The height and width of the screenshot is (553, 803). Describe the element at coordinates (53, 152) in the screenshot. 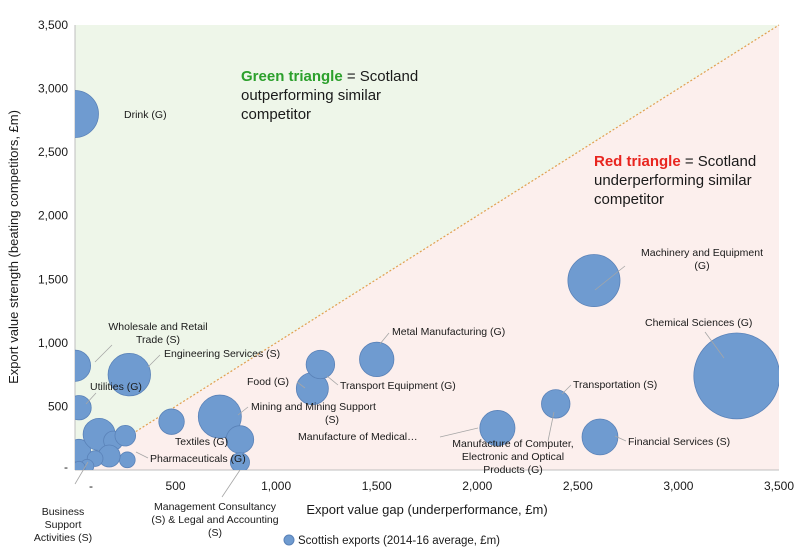

I see `y-tick-label: 2,500` at that location.